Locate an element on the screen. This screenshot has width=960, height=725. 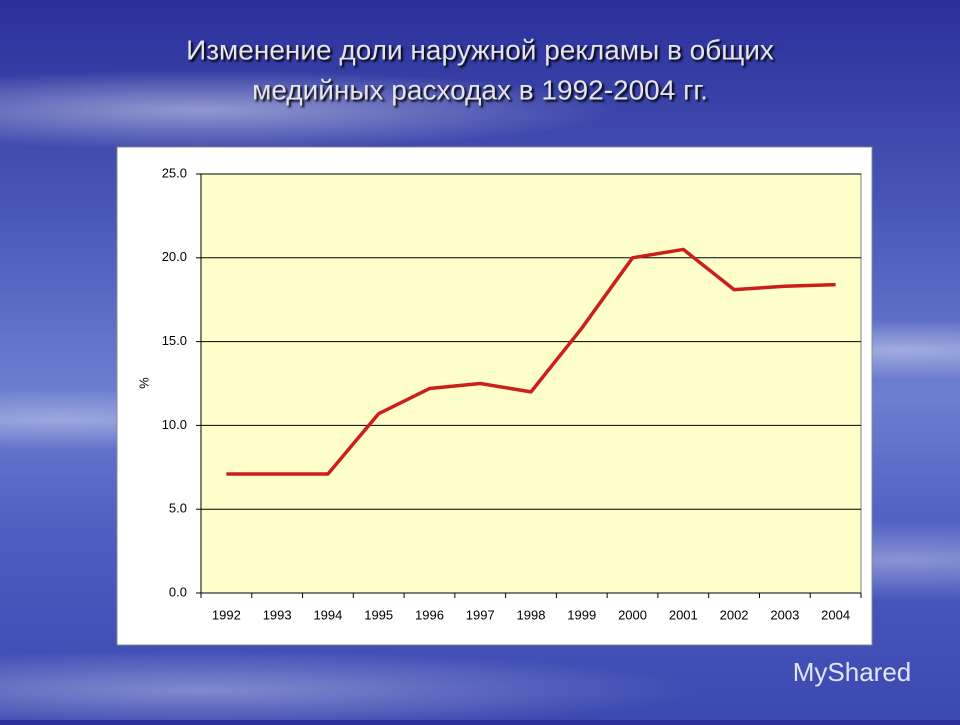
chart-title-line-2: медийных расходах в 1992-2004 гг. is located at coordinates (480, 89).